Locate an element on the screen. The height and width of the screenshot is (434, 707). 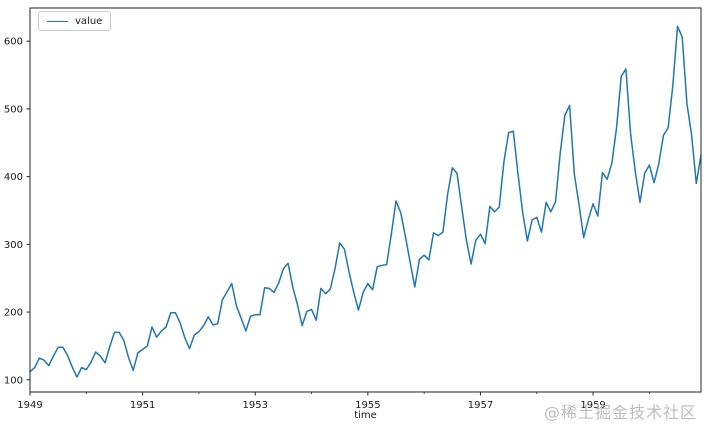
y-tick-label: 300 is located at coordinates (13, 245).